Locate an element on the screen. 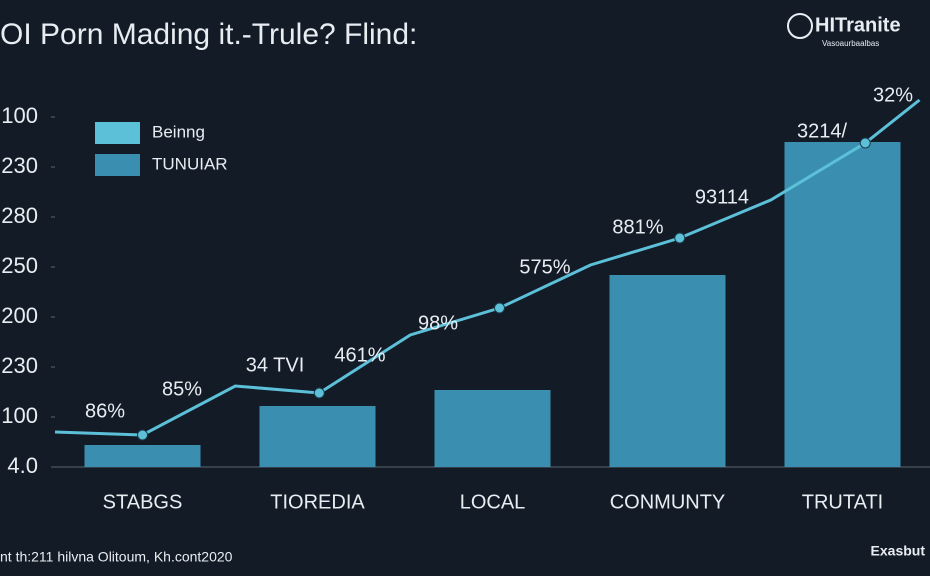 The image size is (930, 576). legend-label: TUNUIAR is located at coordinates (190, 163).